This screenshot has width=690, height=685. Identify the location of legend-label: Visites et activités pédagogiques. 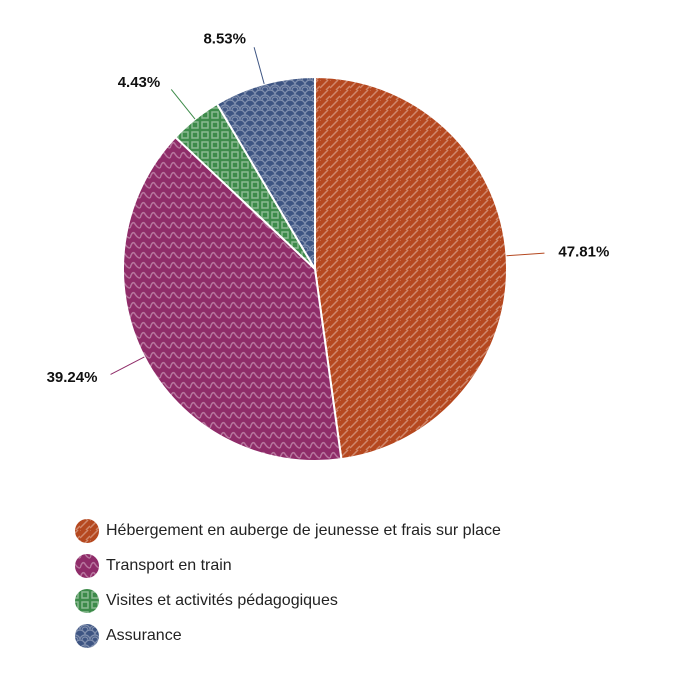
(222, 600).